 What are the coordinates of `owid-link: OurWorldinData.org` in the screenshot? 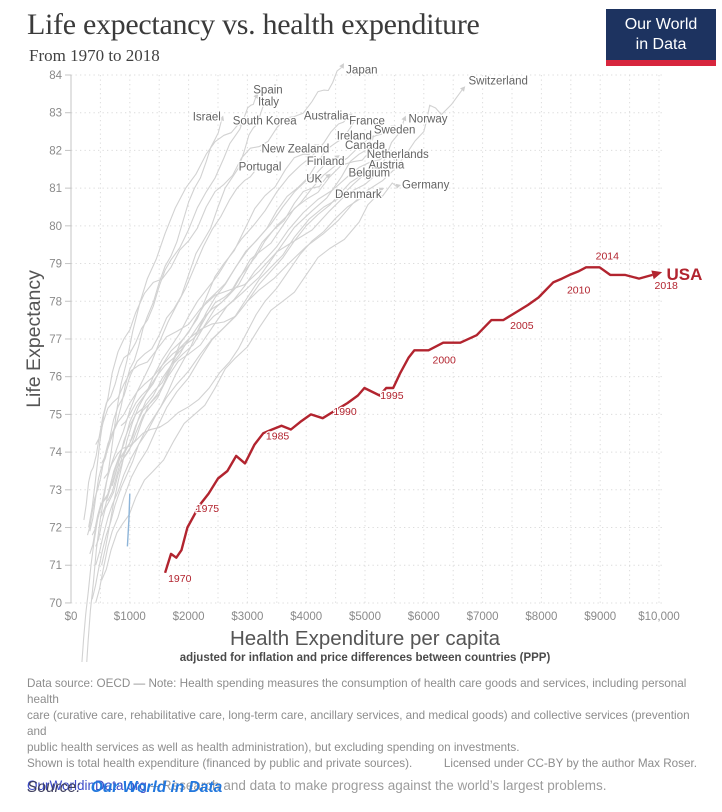 It's located at (87, 786).